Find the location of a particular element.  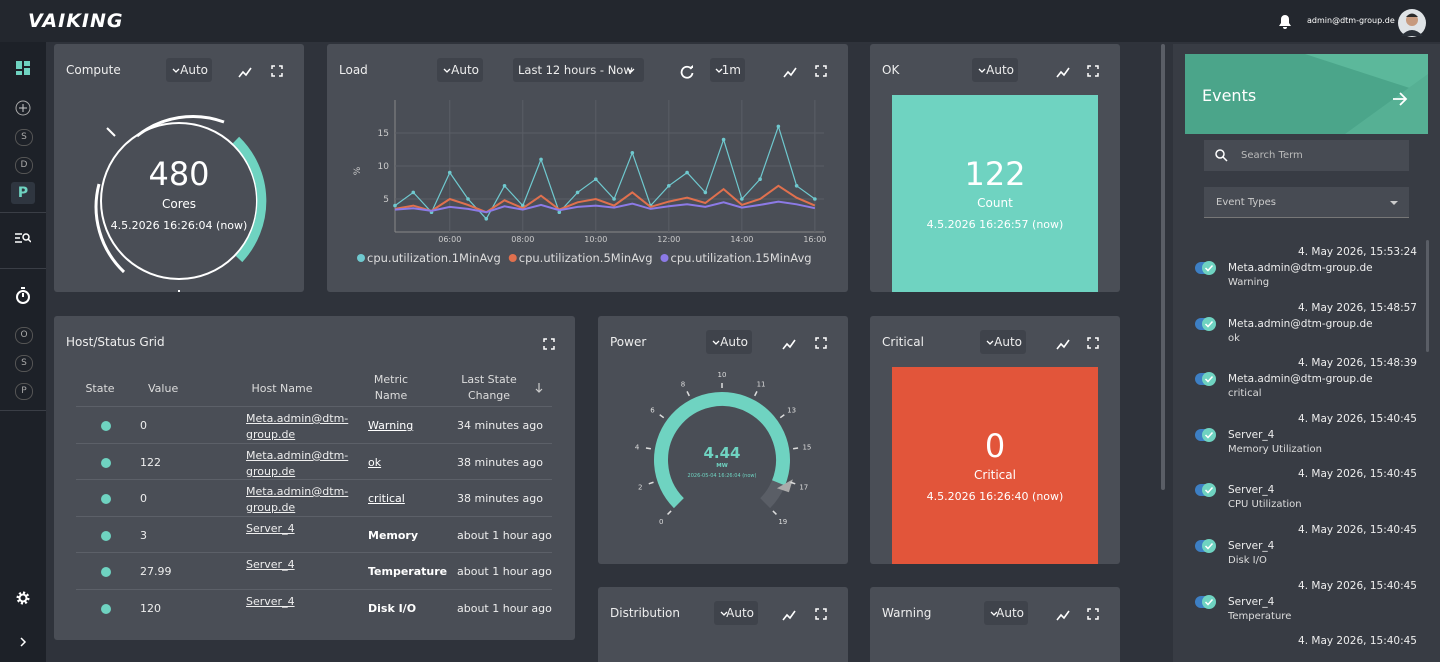

user-email: admin@dtm-group.de is located at coordinates (1351, 20).